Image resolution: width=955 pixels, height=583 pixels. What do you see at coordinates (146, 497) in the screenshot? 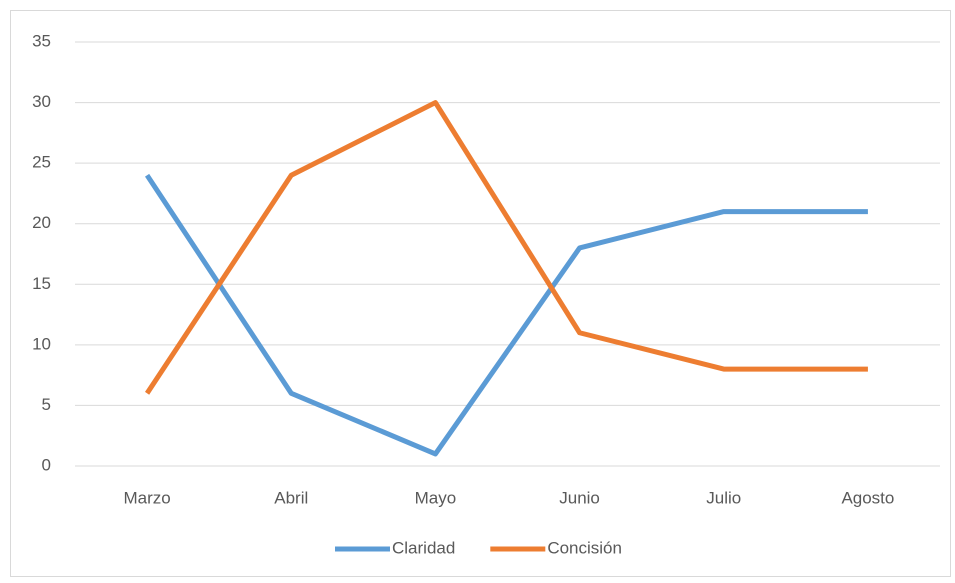
I see `x-tick-label: Marzo` at bounding box center [146, 497].